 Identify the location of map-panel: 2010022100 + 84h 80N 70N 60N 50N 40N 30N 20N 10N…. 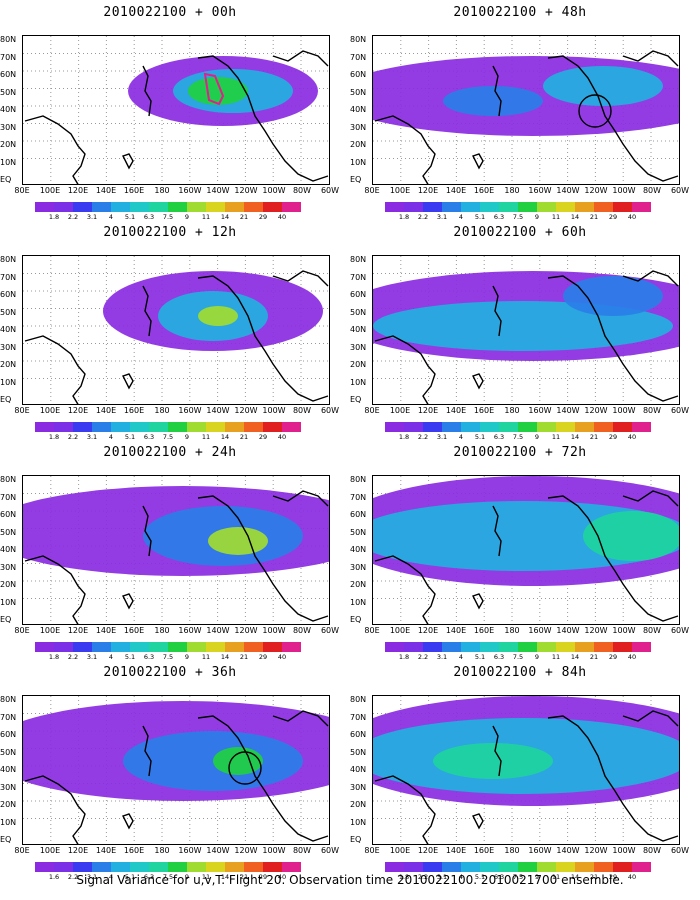
(520, 773).